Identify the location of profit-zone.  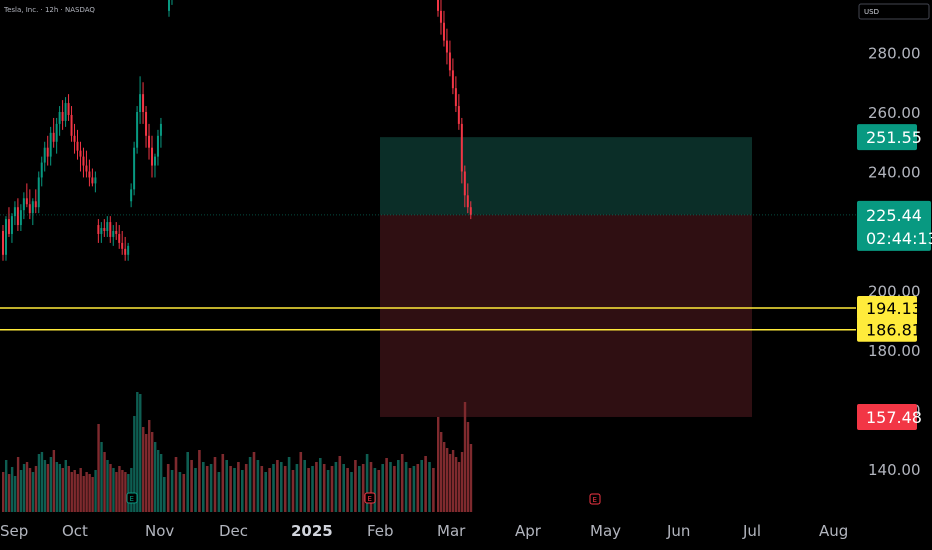
(566, 176).